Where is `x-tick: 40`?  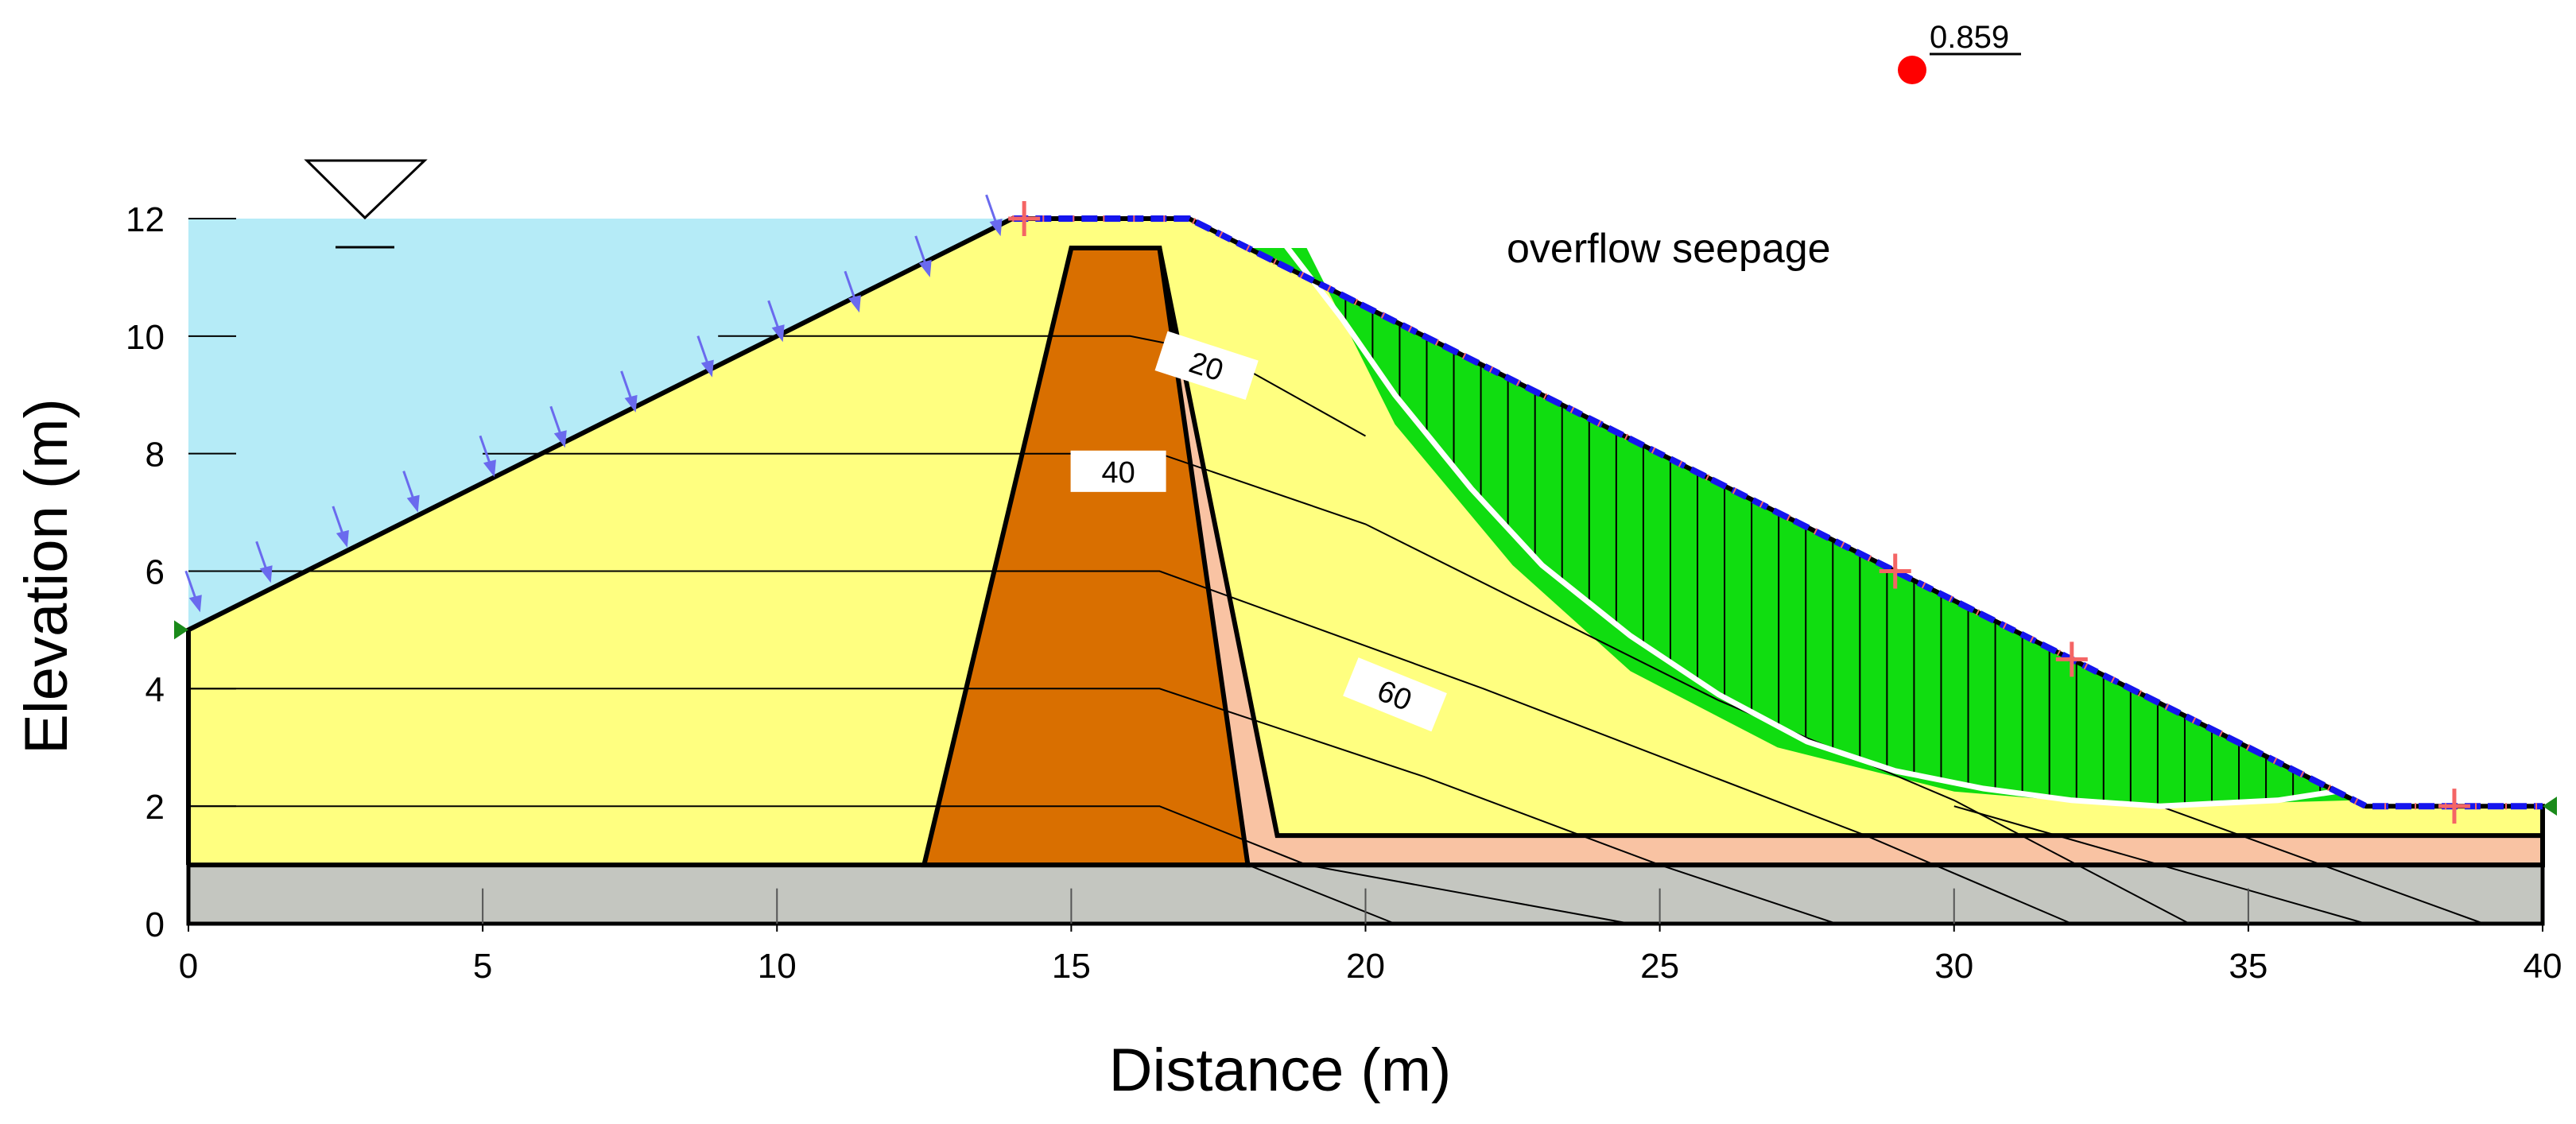
x-tick: 40 is located at coordinates (2543, 955).